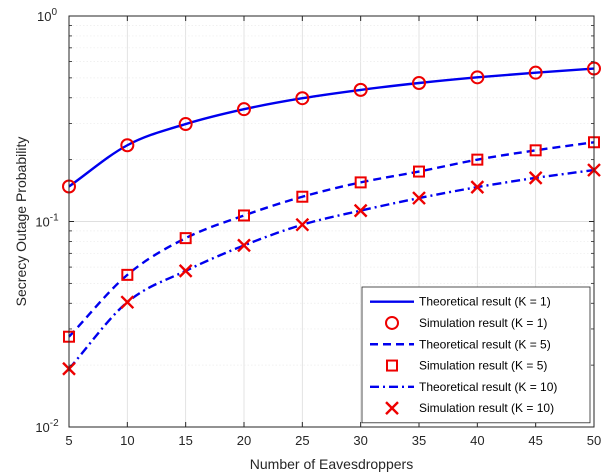 The width and height of the screenshot is (611, 474). I want to click on x-tick-label: 45, so click(535, 440).